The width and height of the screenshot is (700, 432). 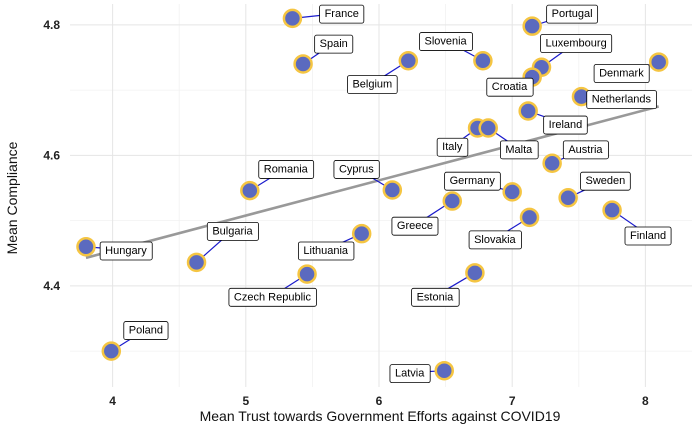 I want to click on label-text: Croatia, so click(x=510, y=87).